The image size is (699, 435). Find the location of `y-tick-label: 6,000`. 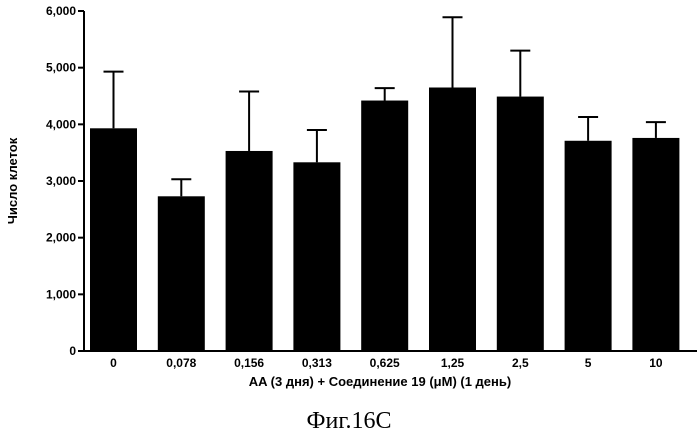

y-tick-label: 6,000 is located at coordinates (61, 11).